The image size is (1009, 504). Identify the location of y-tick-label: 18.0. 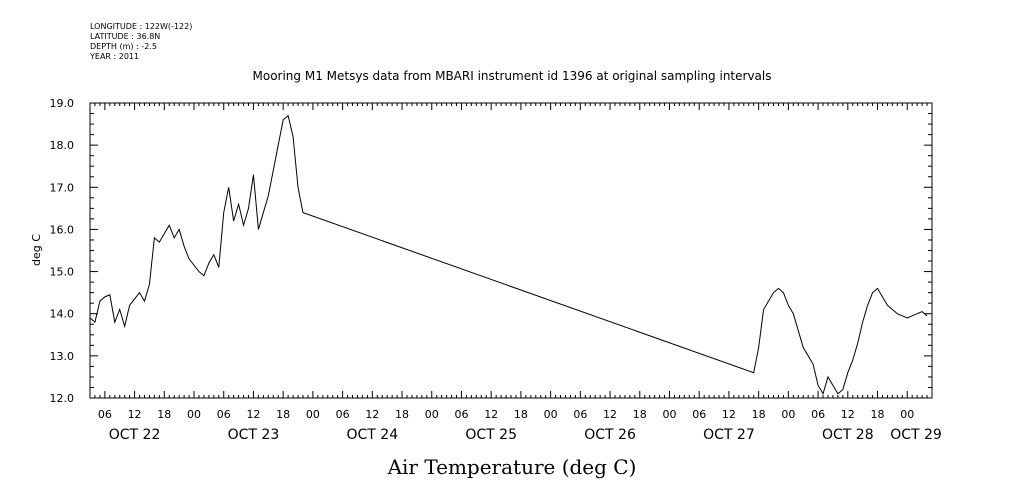
(62, 145).